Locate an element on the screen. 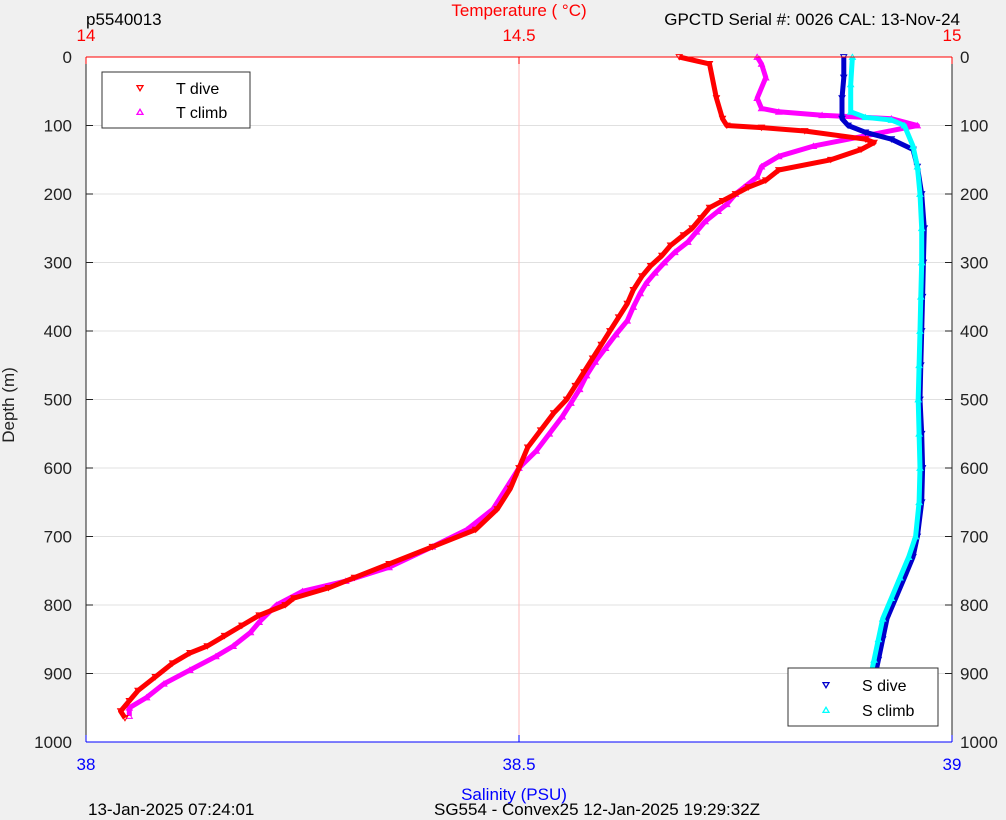 The width and height of the screenshot is (1006, 820). dive-id: p5540013 is located at coordinates (124, 19).